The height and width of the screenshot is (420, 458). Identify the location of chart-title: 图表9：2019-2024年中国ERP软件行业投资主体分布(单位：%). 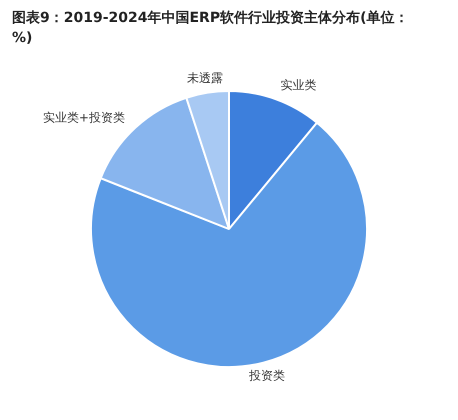
(210, 28).